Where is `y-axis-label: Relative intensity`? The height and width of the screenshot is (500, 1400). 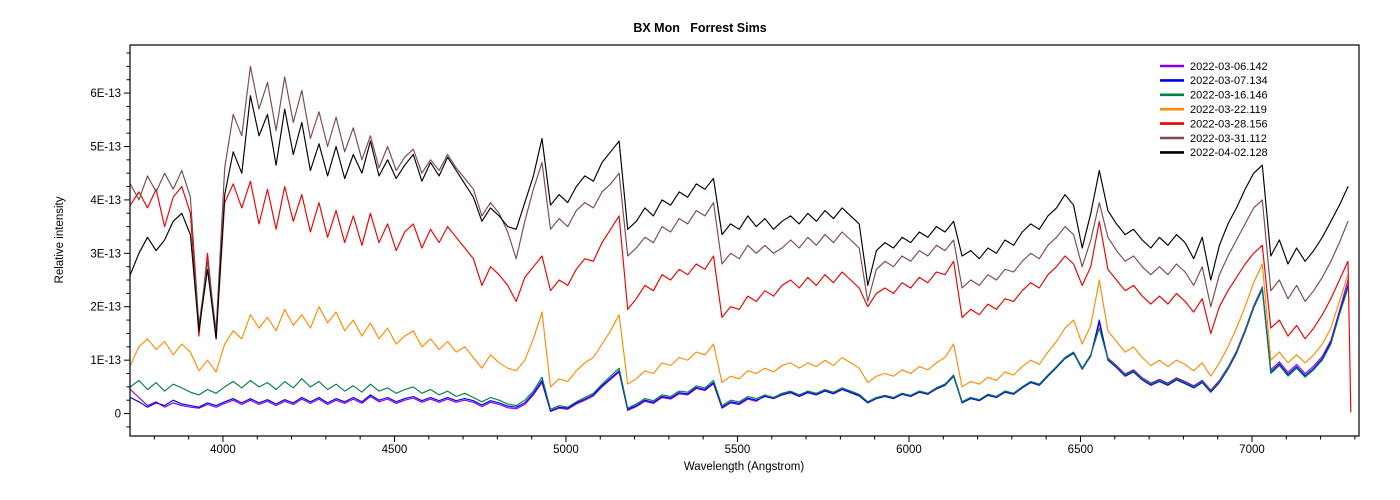 y-axis-label: Relative intensity is located at coordinates (60, 239).